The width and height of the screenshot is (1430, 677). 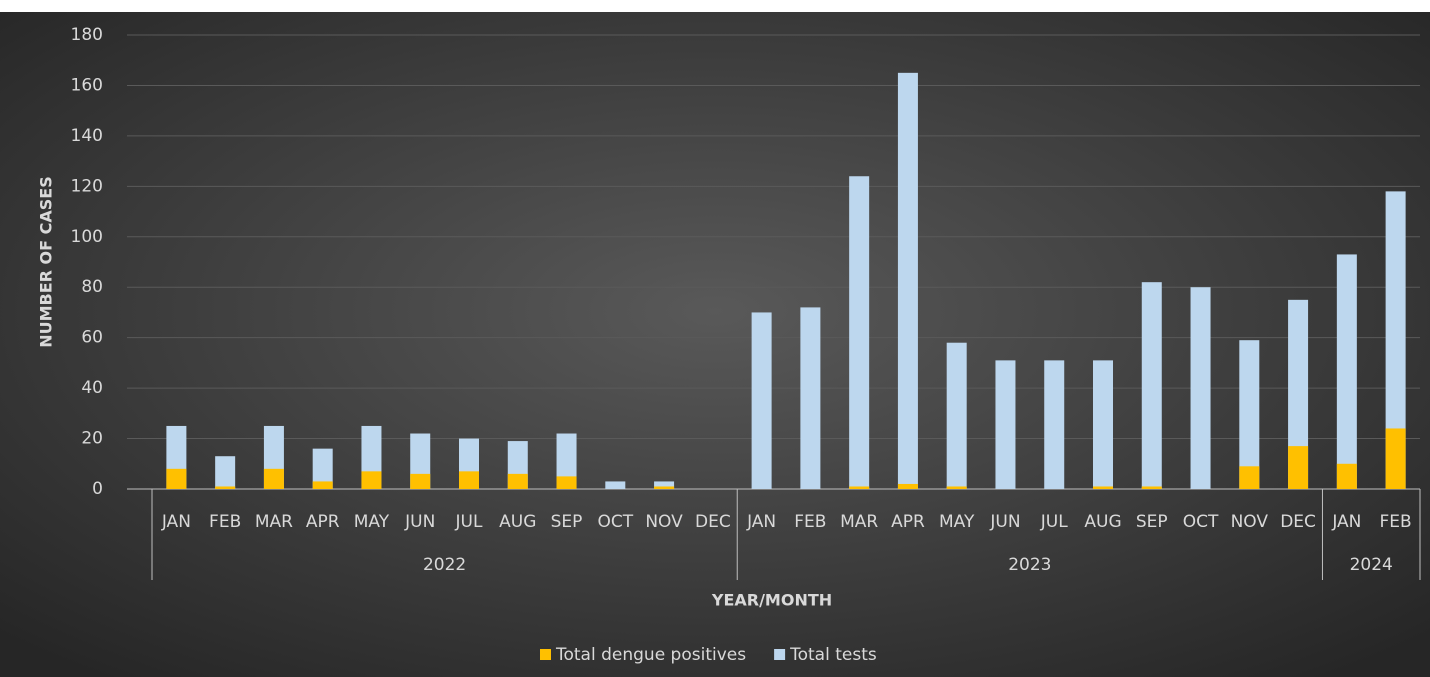 What do you see at coordinates (87, 186) in the screenshot?
I see `y-tick-label: 120` at bounding box center [87, 186].